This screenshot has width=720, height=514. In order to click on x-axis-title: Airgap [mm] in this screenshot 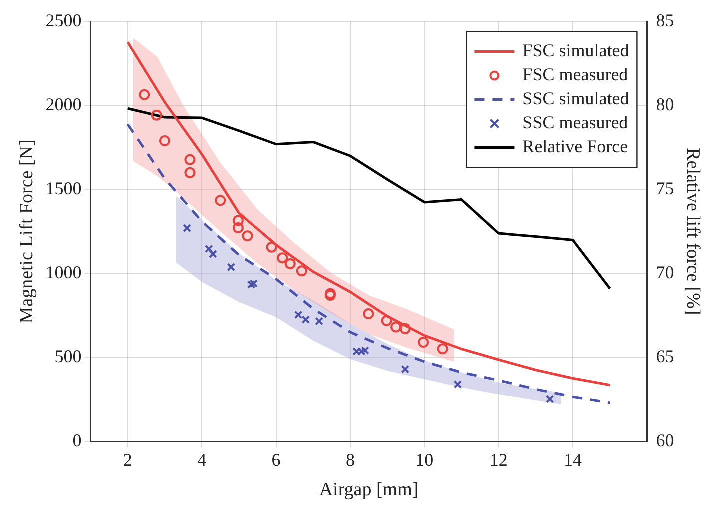, I will do `click(369, 490)`.